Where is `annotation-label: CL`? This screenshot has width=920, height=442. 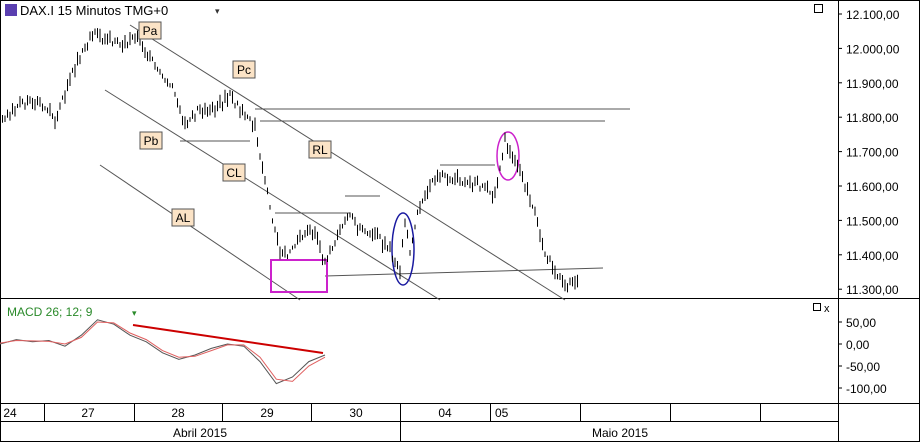 annotation-label: CL is located at coordinates (234, 173).